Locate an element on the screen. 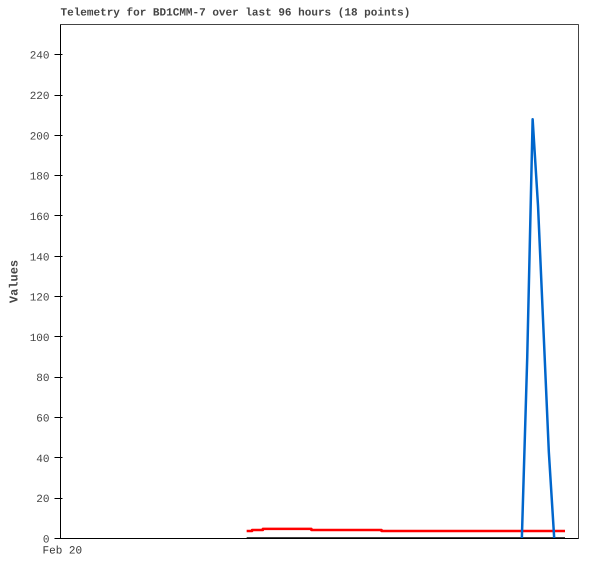 The height and width of the screenshot is (579, 597). y-tick-label: 40 is located at coordinates (43, 460).